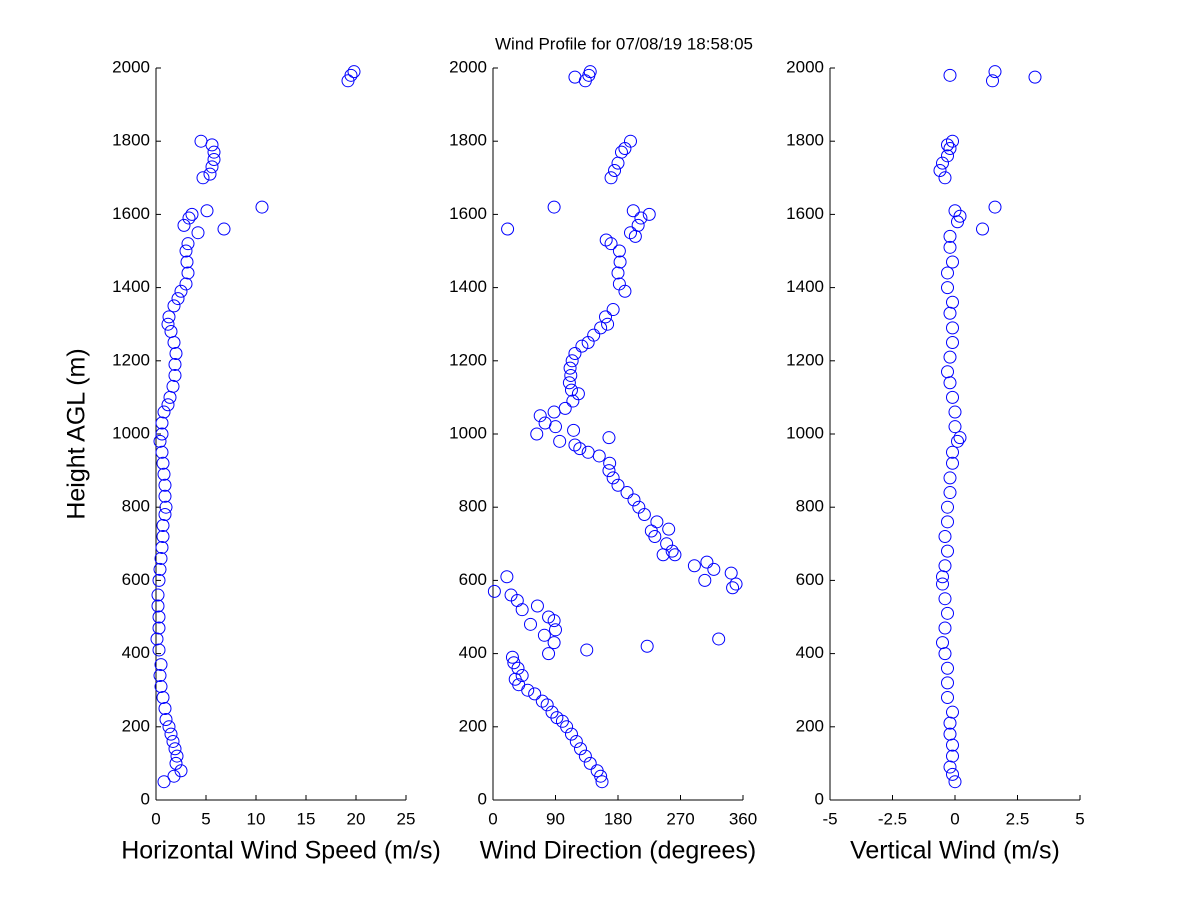 Image resolution: width=1200 pixels, height=900 pixels. Describe the element at coordinates (136, 652) in the screenshot. I see `y-tick-label: 400` at that location.